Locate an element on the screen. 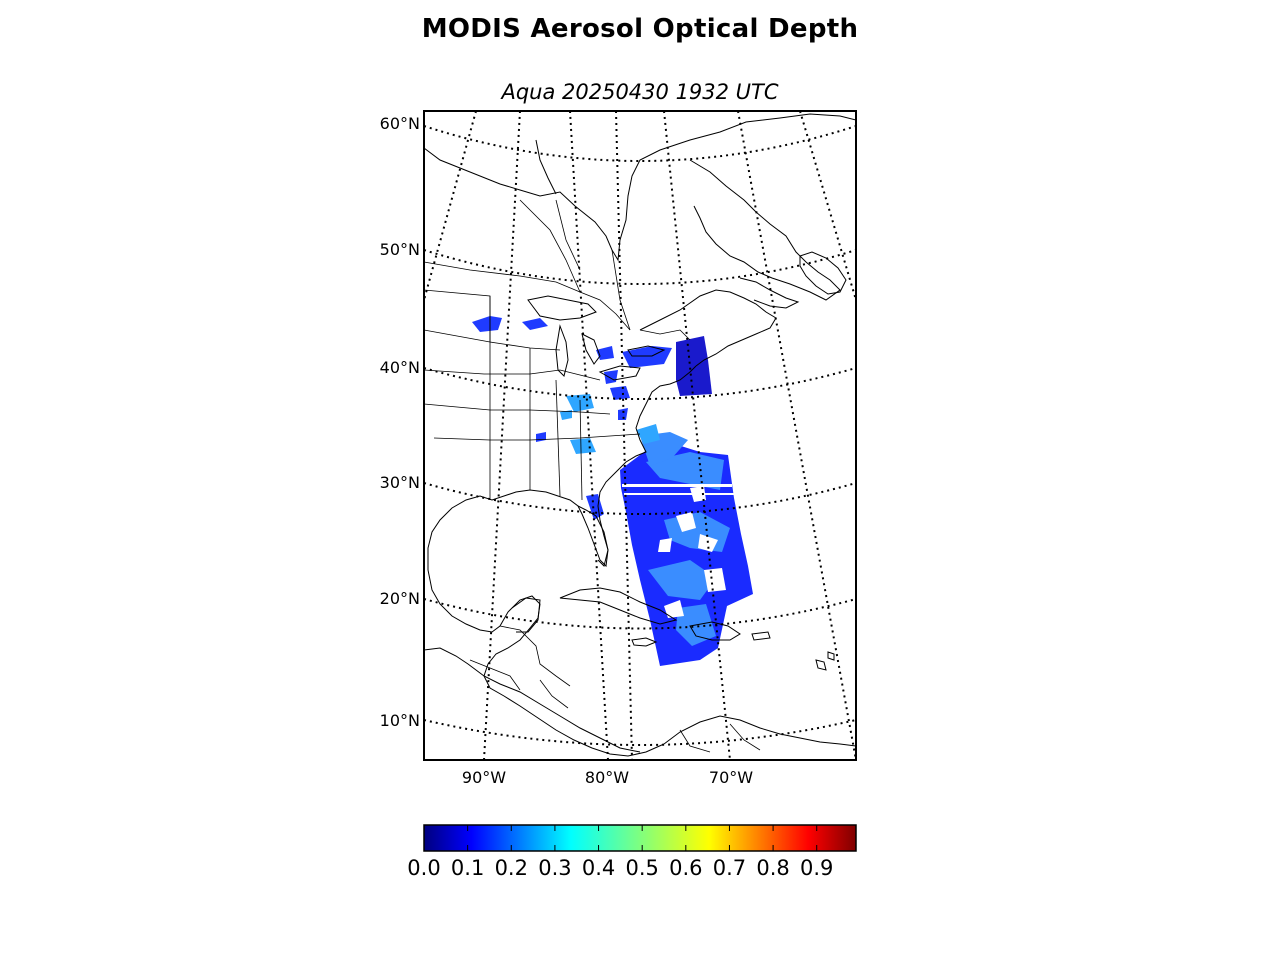 This screenshot has width=1280, height=960. lon-label-80w: 80°W is located at coordinates (607, 777).